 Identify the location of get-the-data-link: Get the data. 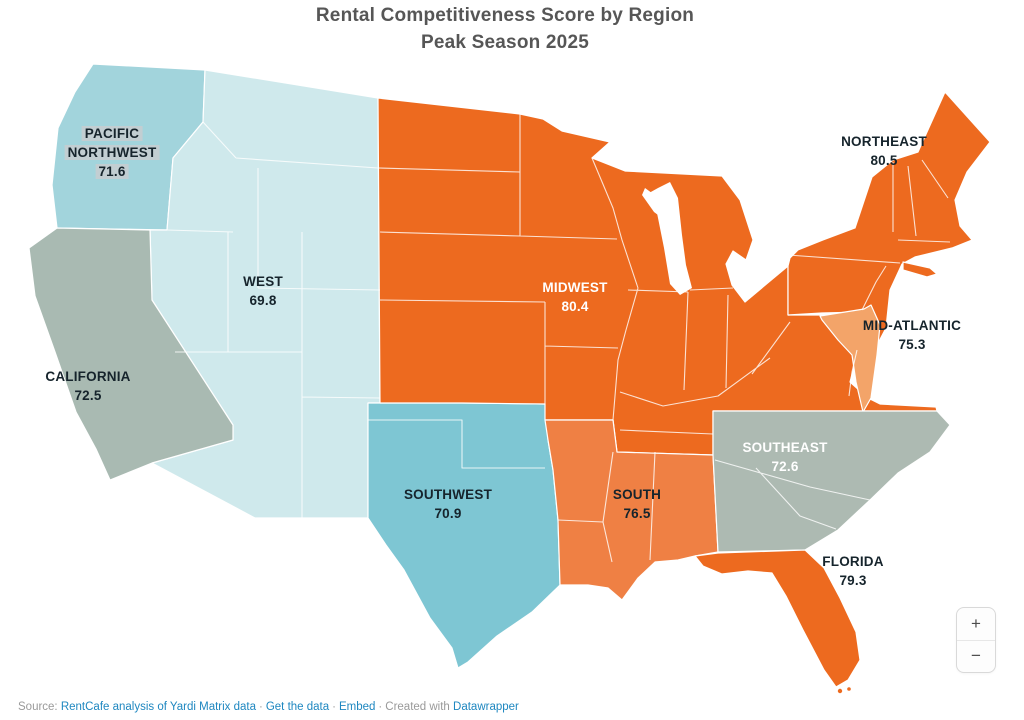
(297, 707).